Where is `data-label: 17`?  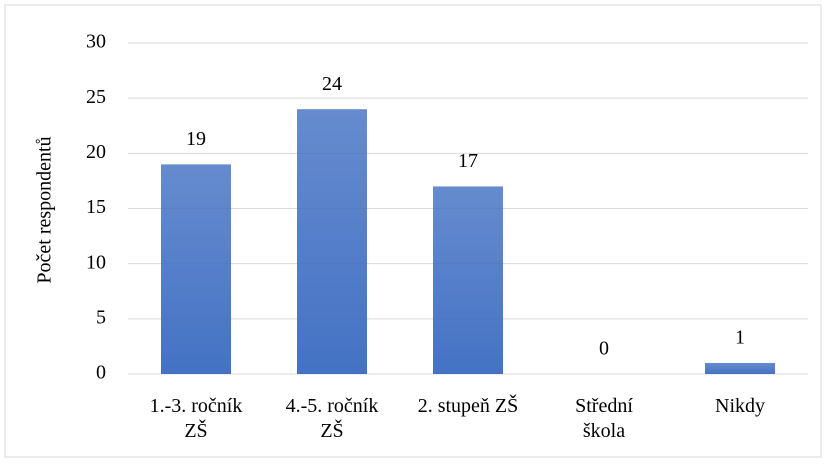
data-label: 17 is located at coordinates (468, 161).